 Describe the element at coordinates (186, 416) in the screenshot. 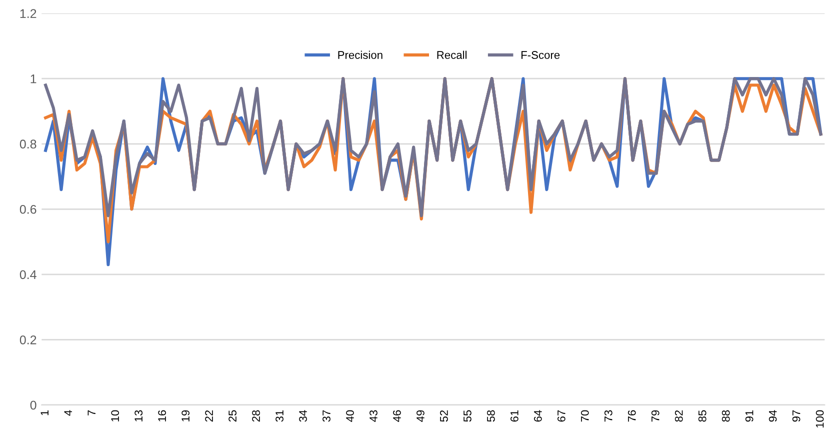

I see `x-tick-label: 19` at that location.